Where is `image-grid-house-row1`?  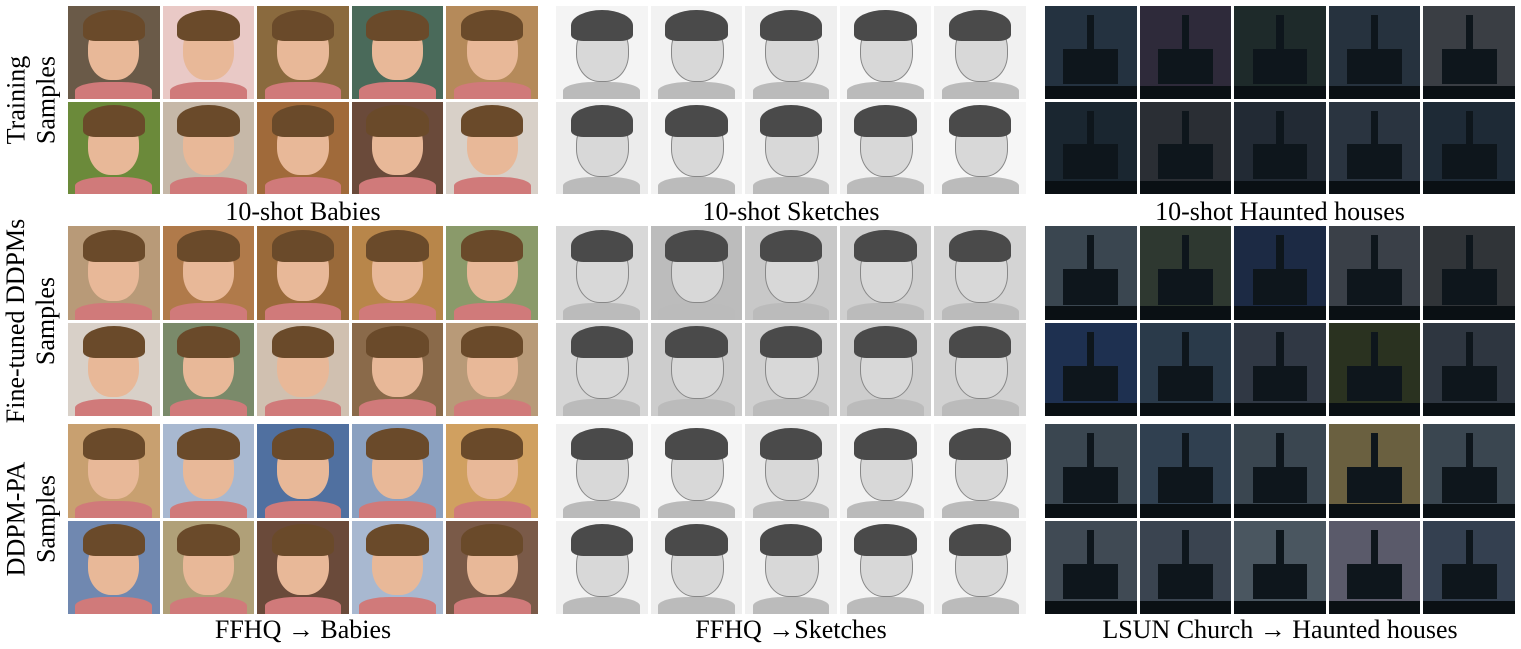 image-grid-house-row1 is located at coordinates (1280, 100).